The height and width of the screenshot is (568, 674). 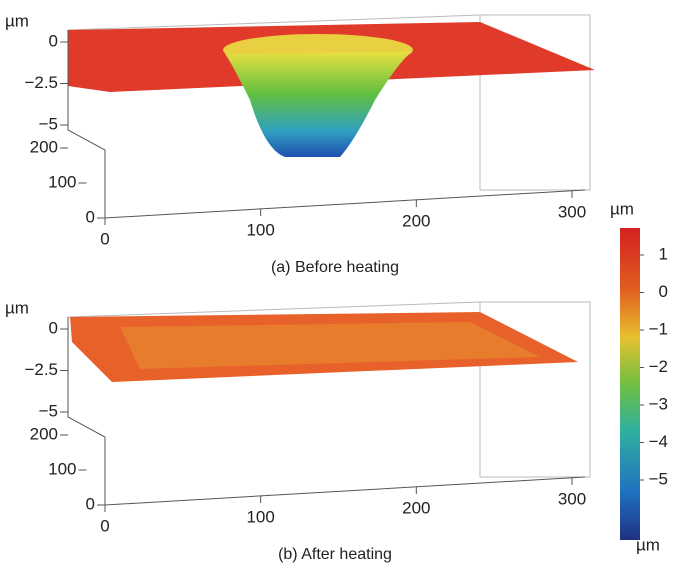 I want to click on colorbar-tick-label: −1, so click(x=658, y=328).